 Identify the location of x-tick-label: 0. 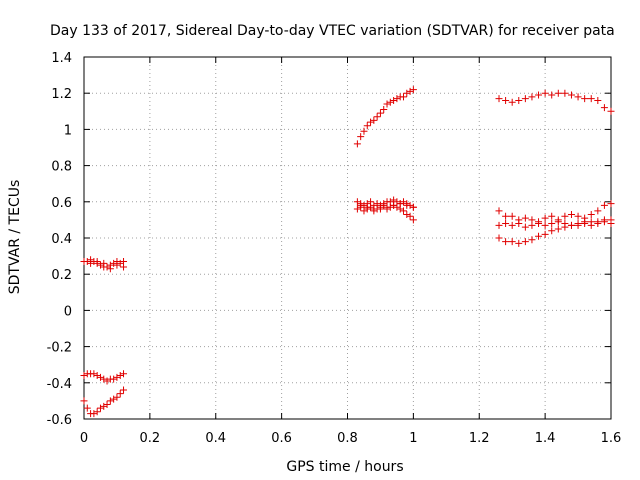
(84, 438).